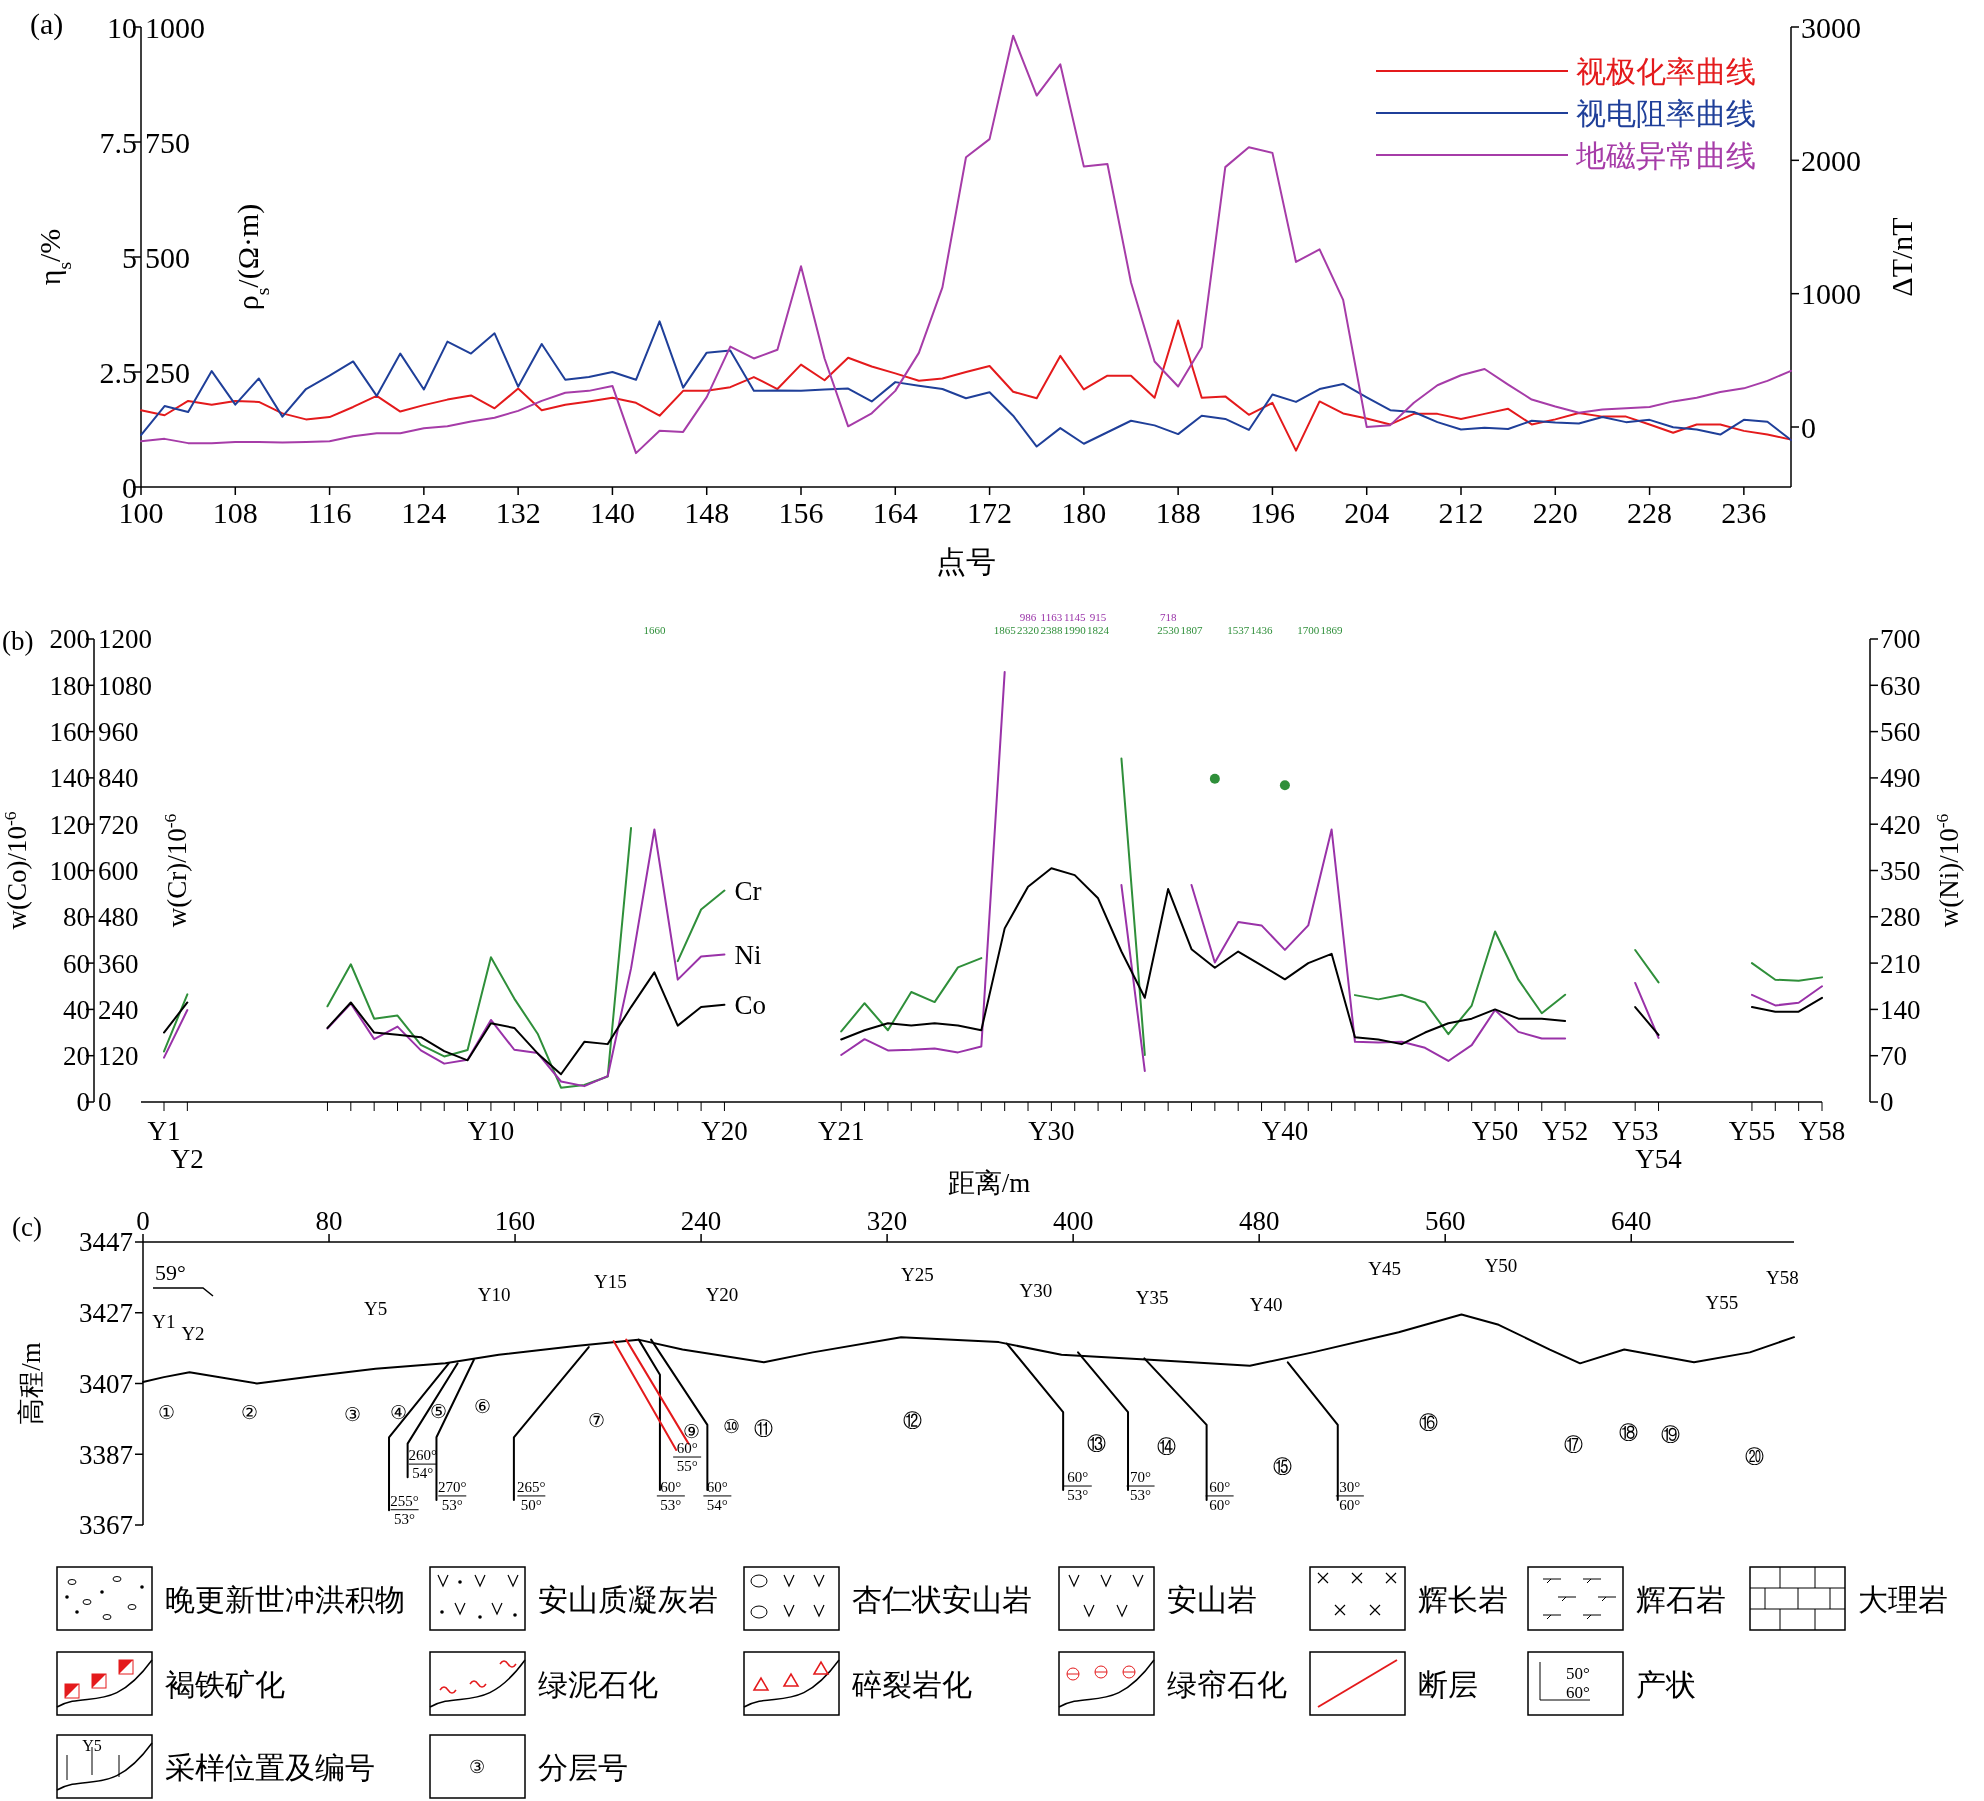  Describe the element at coordinates (1900, 685) in the screenshot. I see `y3-tick-label: 630` at that location.